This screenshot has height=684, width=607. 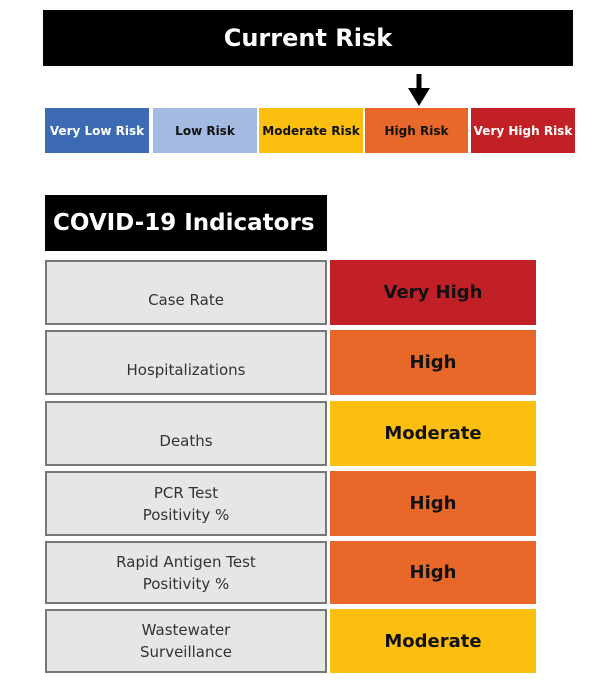 What do you see at coordinates (186, 433) in the screenshot?
I see `indicator-label: Deaths` at bounding box center [186, 433].